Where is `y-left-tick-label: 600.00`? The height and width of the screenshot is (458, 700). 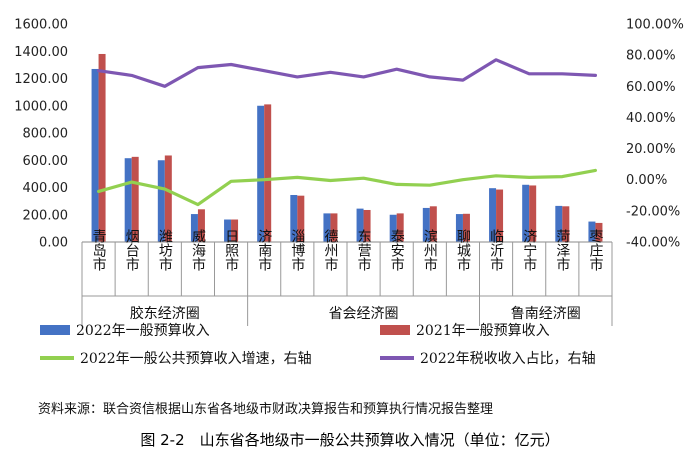 y-left-tick-label: 600.00 is located at coordinates (46, 161).